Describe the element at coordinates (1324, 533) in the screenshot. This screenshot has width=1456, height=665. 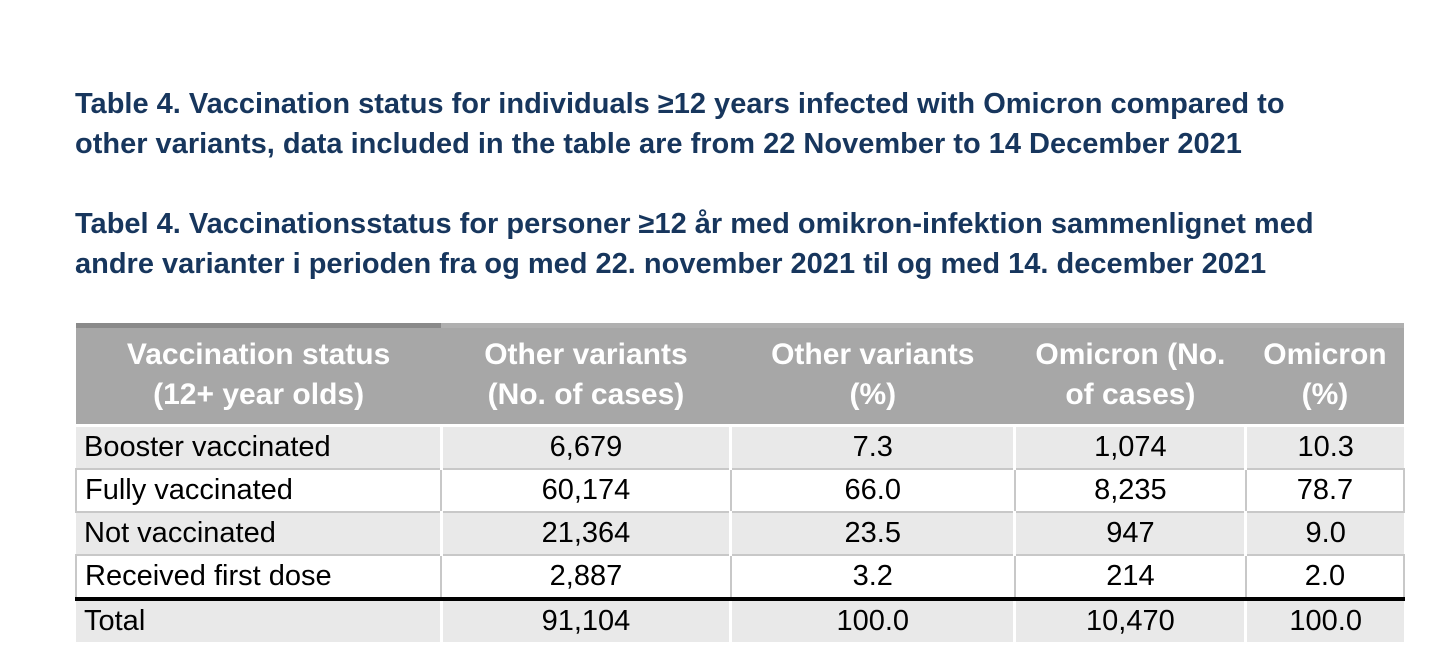
I see `cell-omicron-pct: 9.0` at that location.